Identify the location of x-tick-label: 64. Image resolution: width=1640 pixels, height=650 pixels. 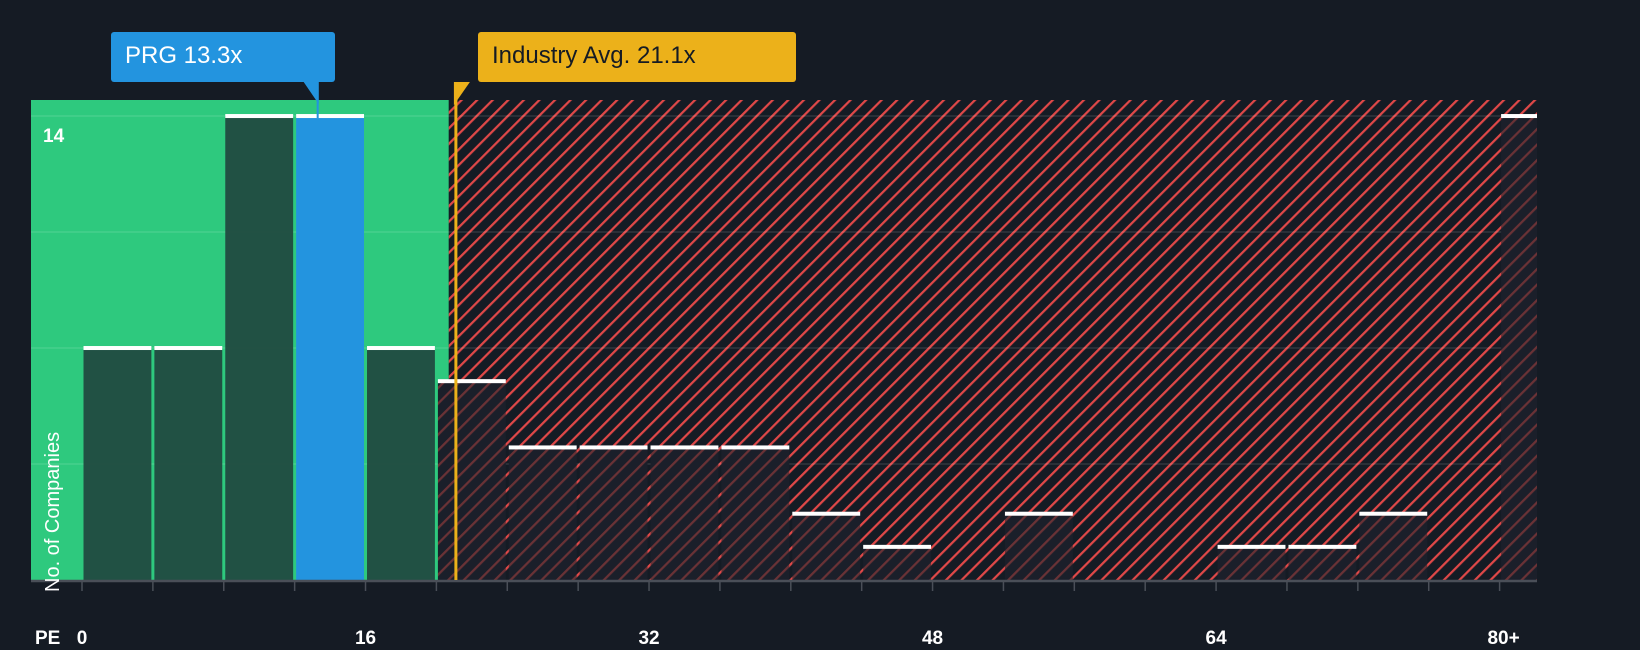
(1216, 638).